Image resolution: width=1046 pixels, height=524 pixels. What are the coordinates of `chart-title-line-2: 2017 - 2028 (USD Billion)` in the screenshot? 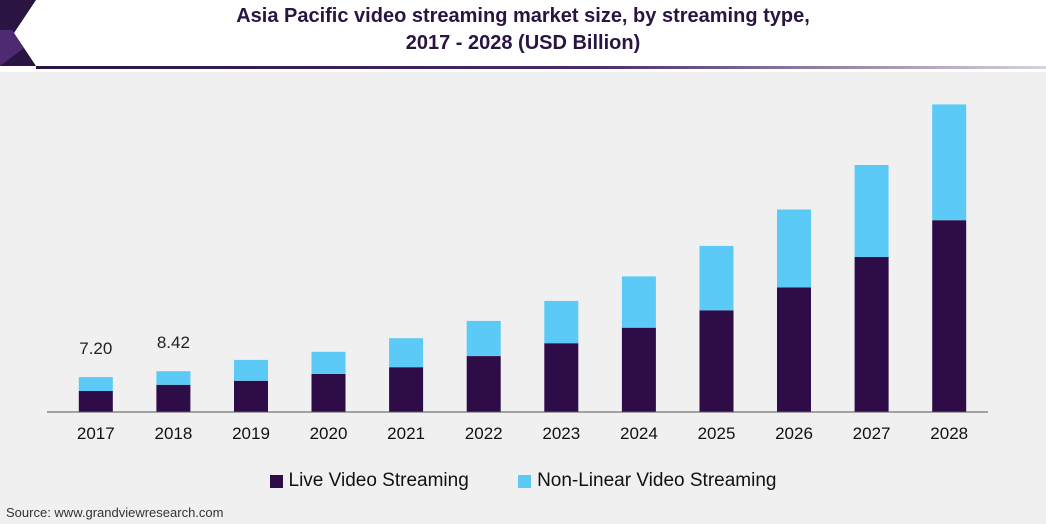 It's located at (523, 43).